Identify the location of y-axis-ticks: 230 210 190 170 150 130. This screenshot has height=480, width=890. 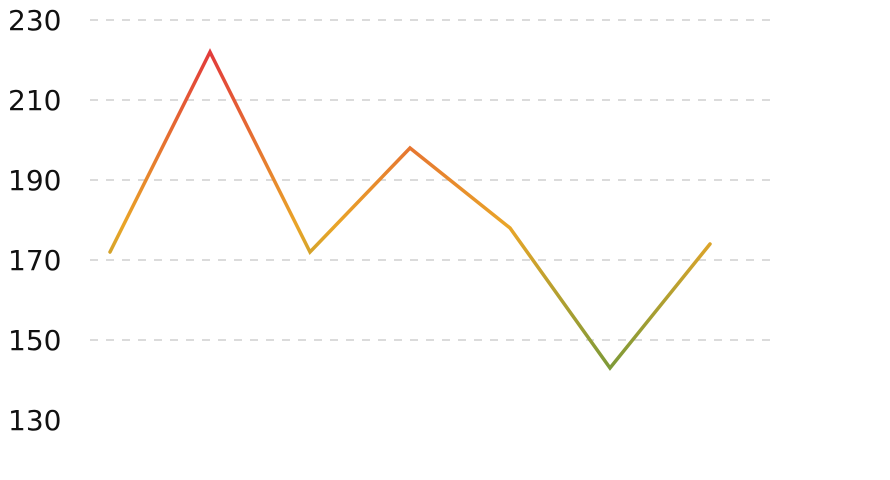
(34, 220).